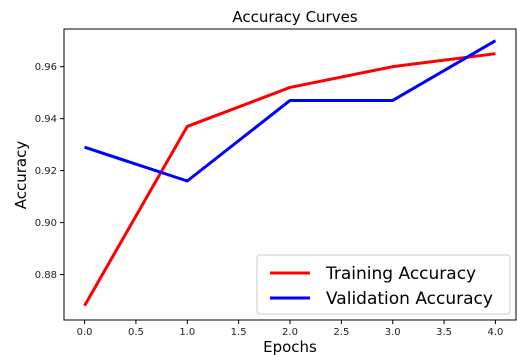 The image size is (517, 355). Describe the element at coordinates (496, 332) in the screenshot. I see `x-tick-label: 4.0` at that location.